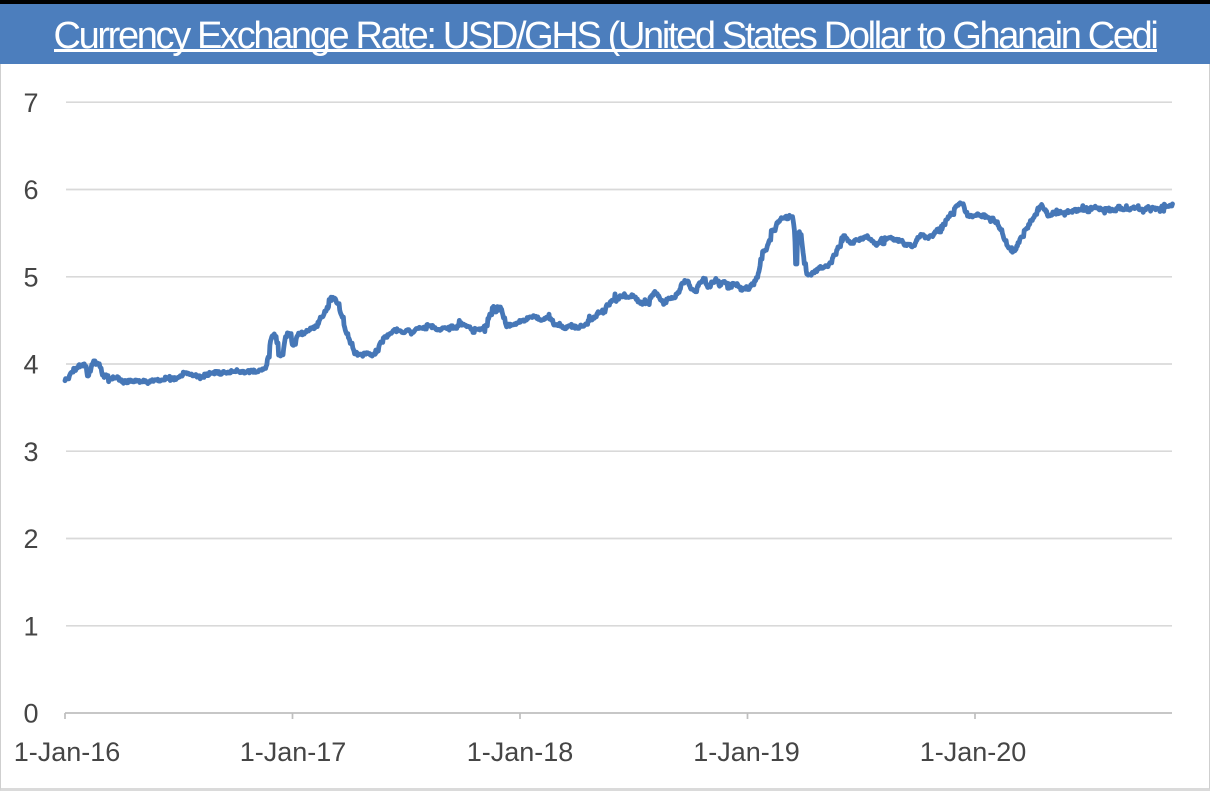  Describe the element at coordinates (30, 103) in the screenshot. I see `svg-text: 7` at that location.